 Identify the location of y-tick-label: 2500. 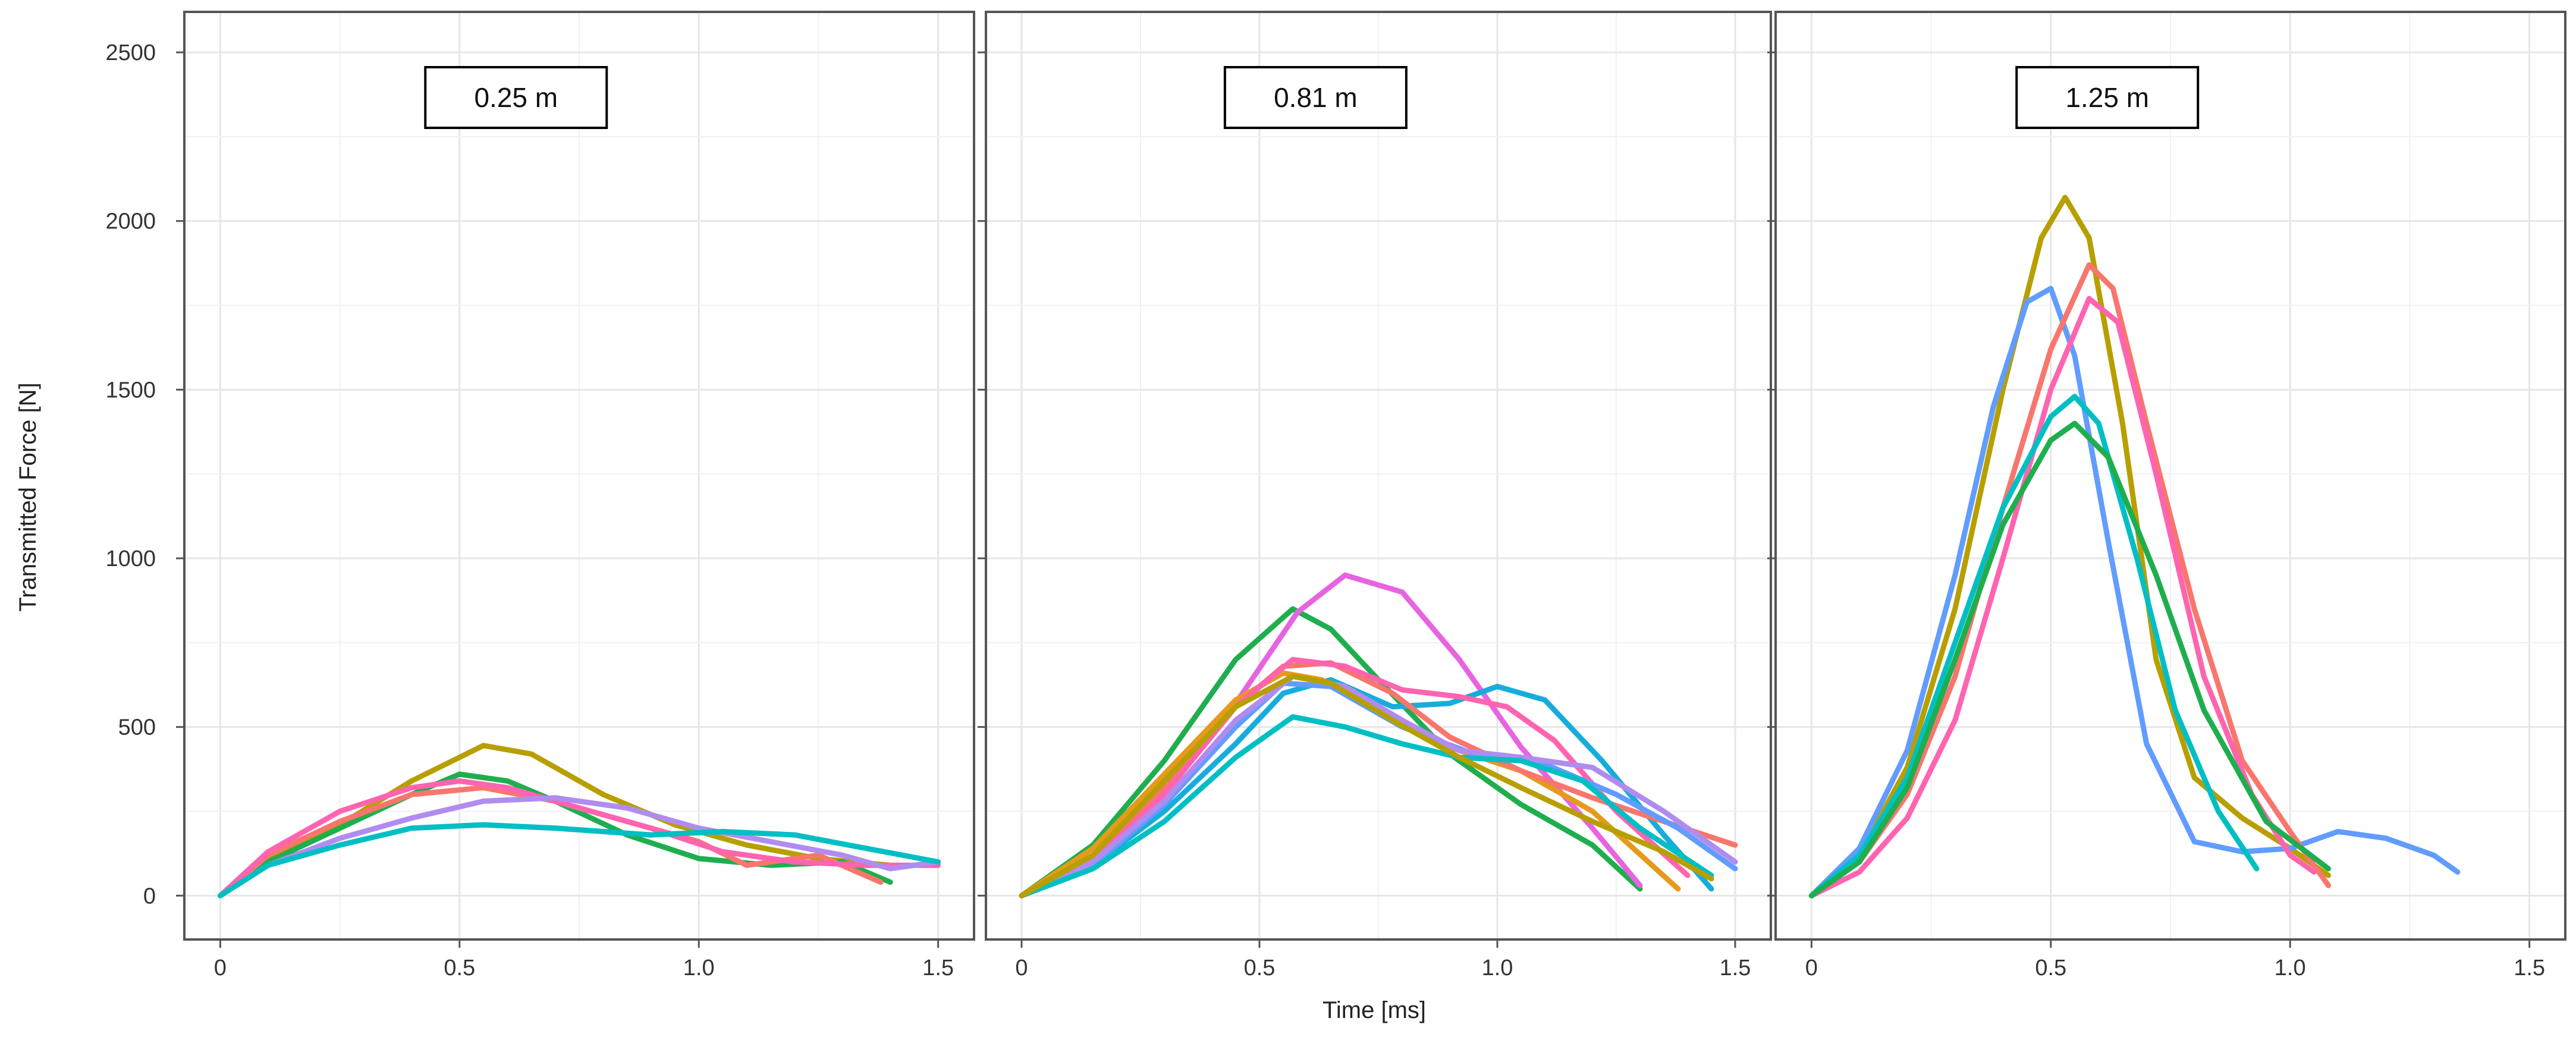
(130, 52).